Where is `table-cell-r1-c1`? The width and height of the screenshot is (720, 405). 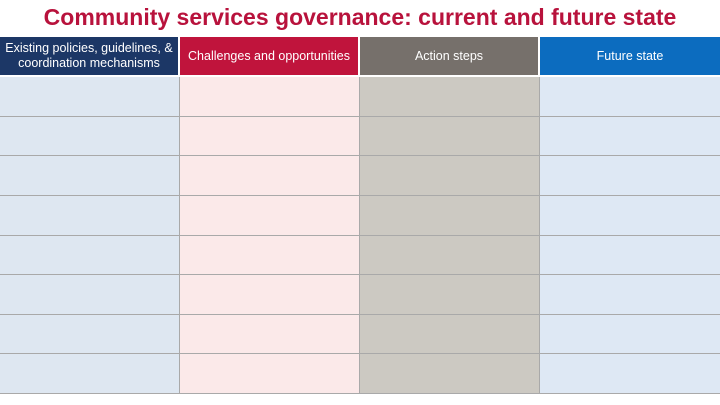 table-cell-r1-c1 is located at coordinates (90, 97).